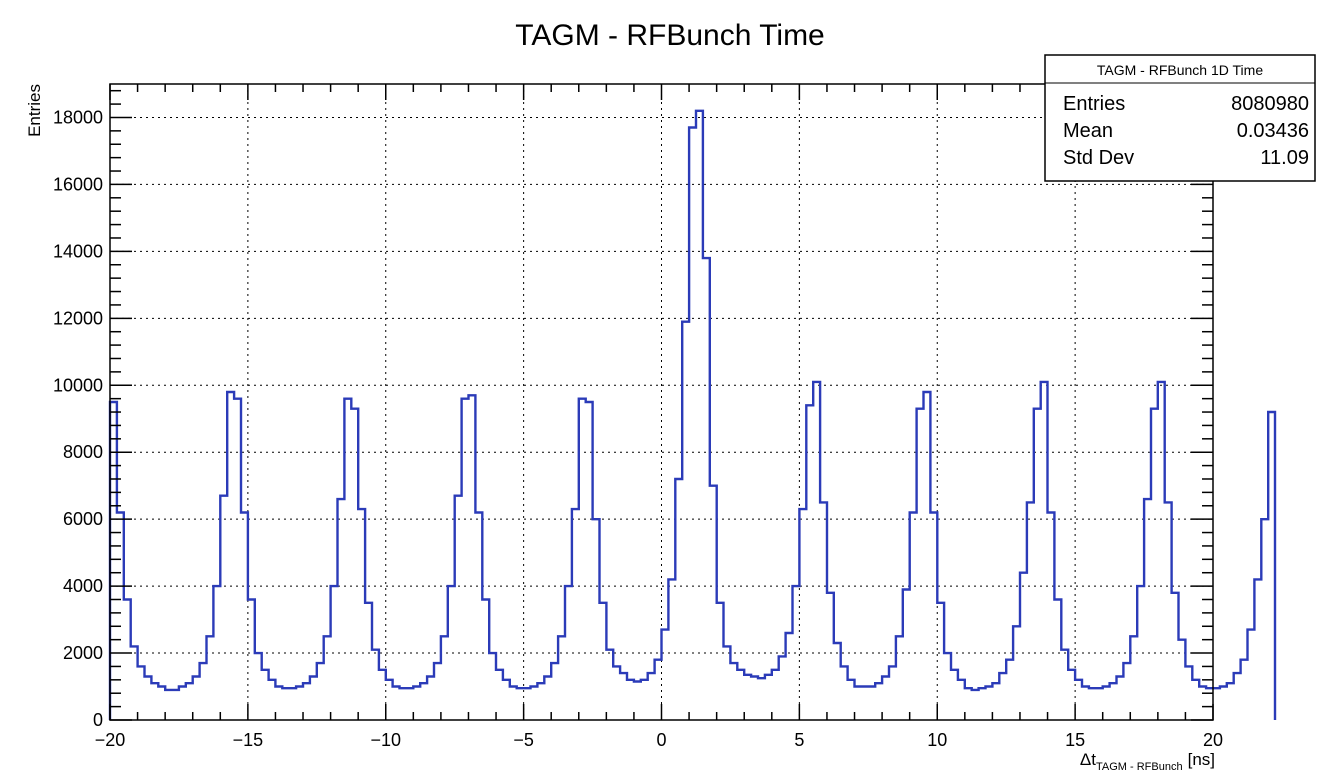 This screenshot has height=784, width=1320. I want to click on x-tick-label: 0, so click(661, 740).